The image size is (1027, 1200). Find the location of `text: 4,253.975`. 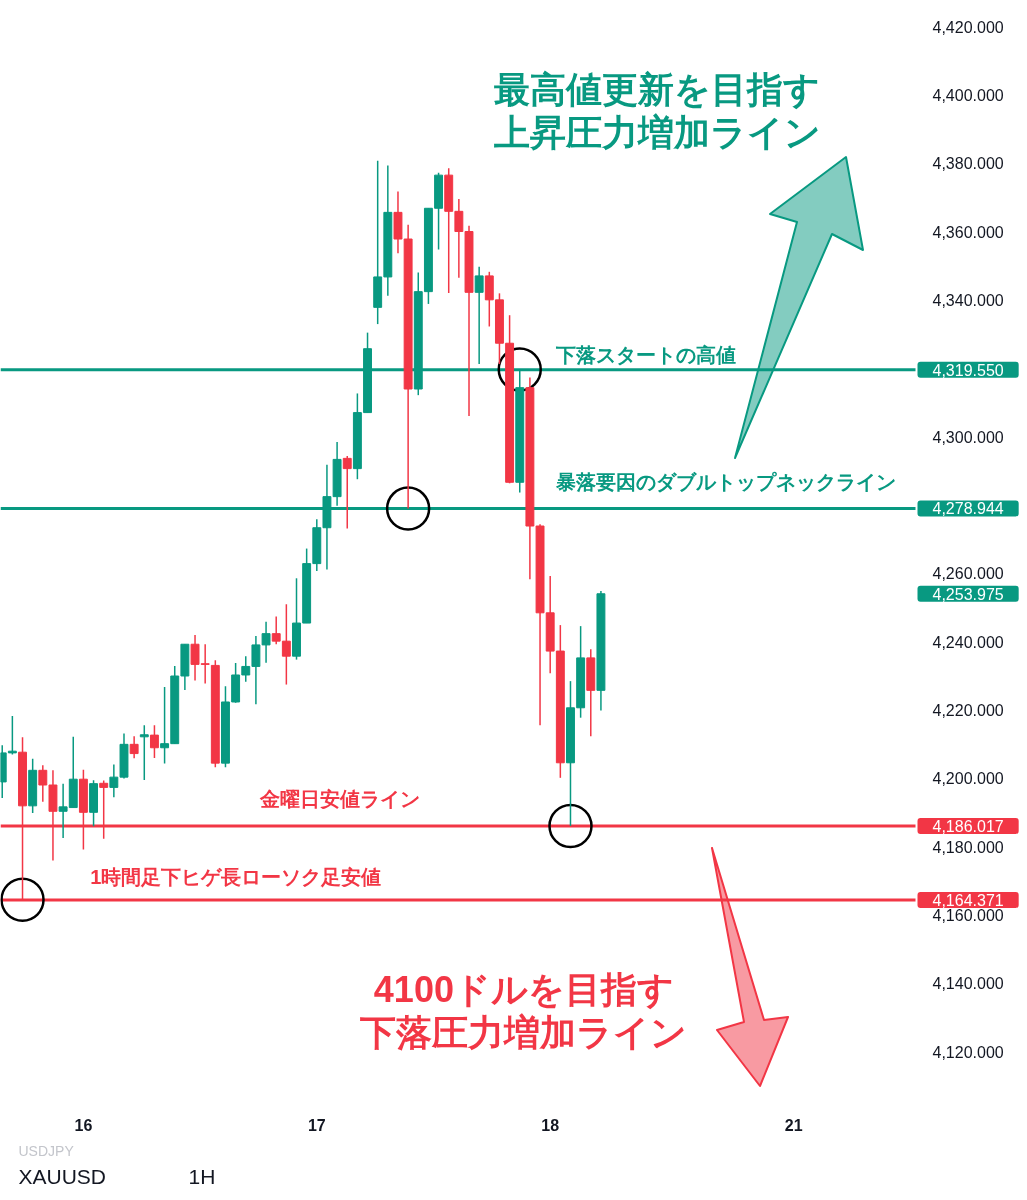

text: 4,253.975 is located at coordinates (968, 594).